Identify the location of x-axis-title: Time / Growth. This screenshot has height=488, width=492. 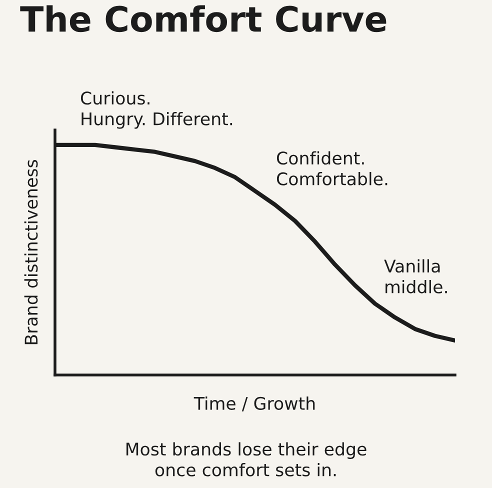
(254, 404).